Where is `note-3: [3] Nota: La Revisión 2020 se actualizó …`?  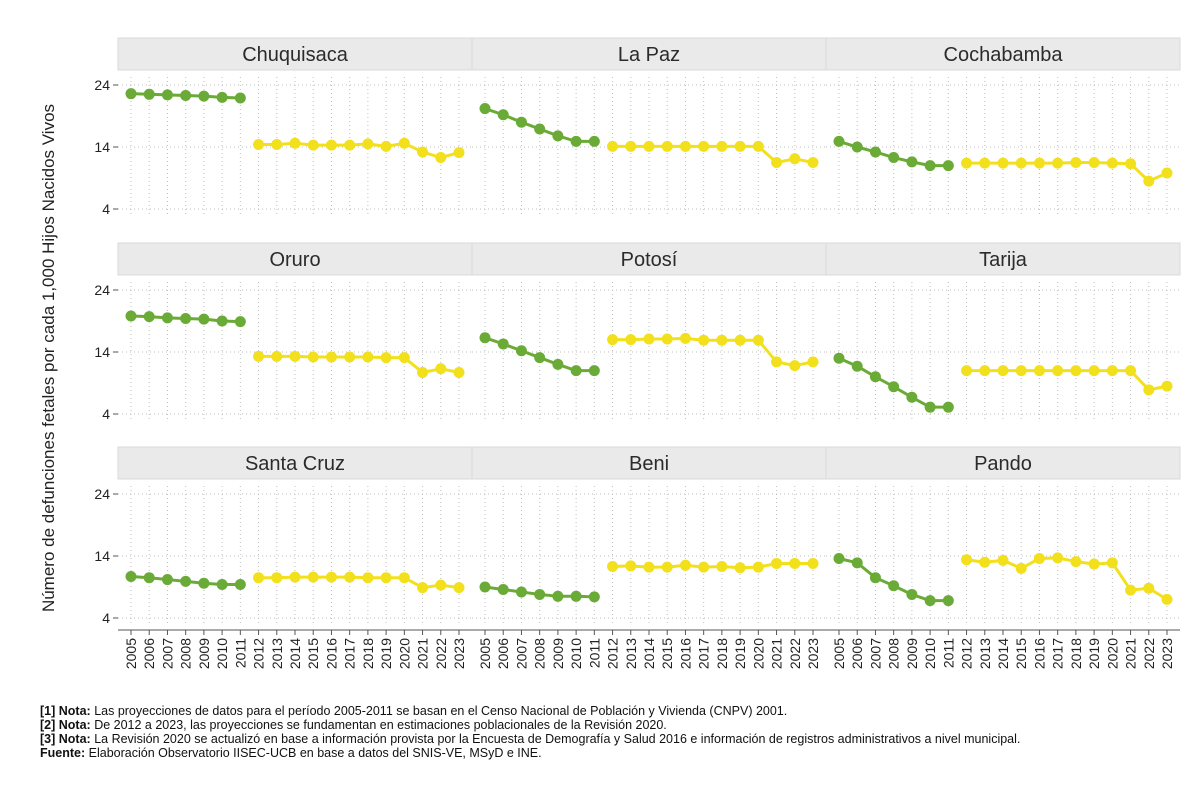
note-3: [3] Nota: La Revisión 2020 se actualizó … is located at coordinates (610, 739).